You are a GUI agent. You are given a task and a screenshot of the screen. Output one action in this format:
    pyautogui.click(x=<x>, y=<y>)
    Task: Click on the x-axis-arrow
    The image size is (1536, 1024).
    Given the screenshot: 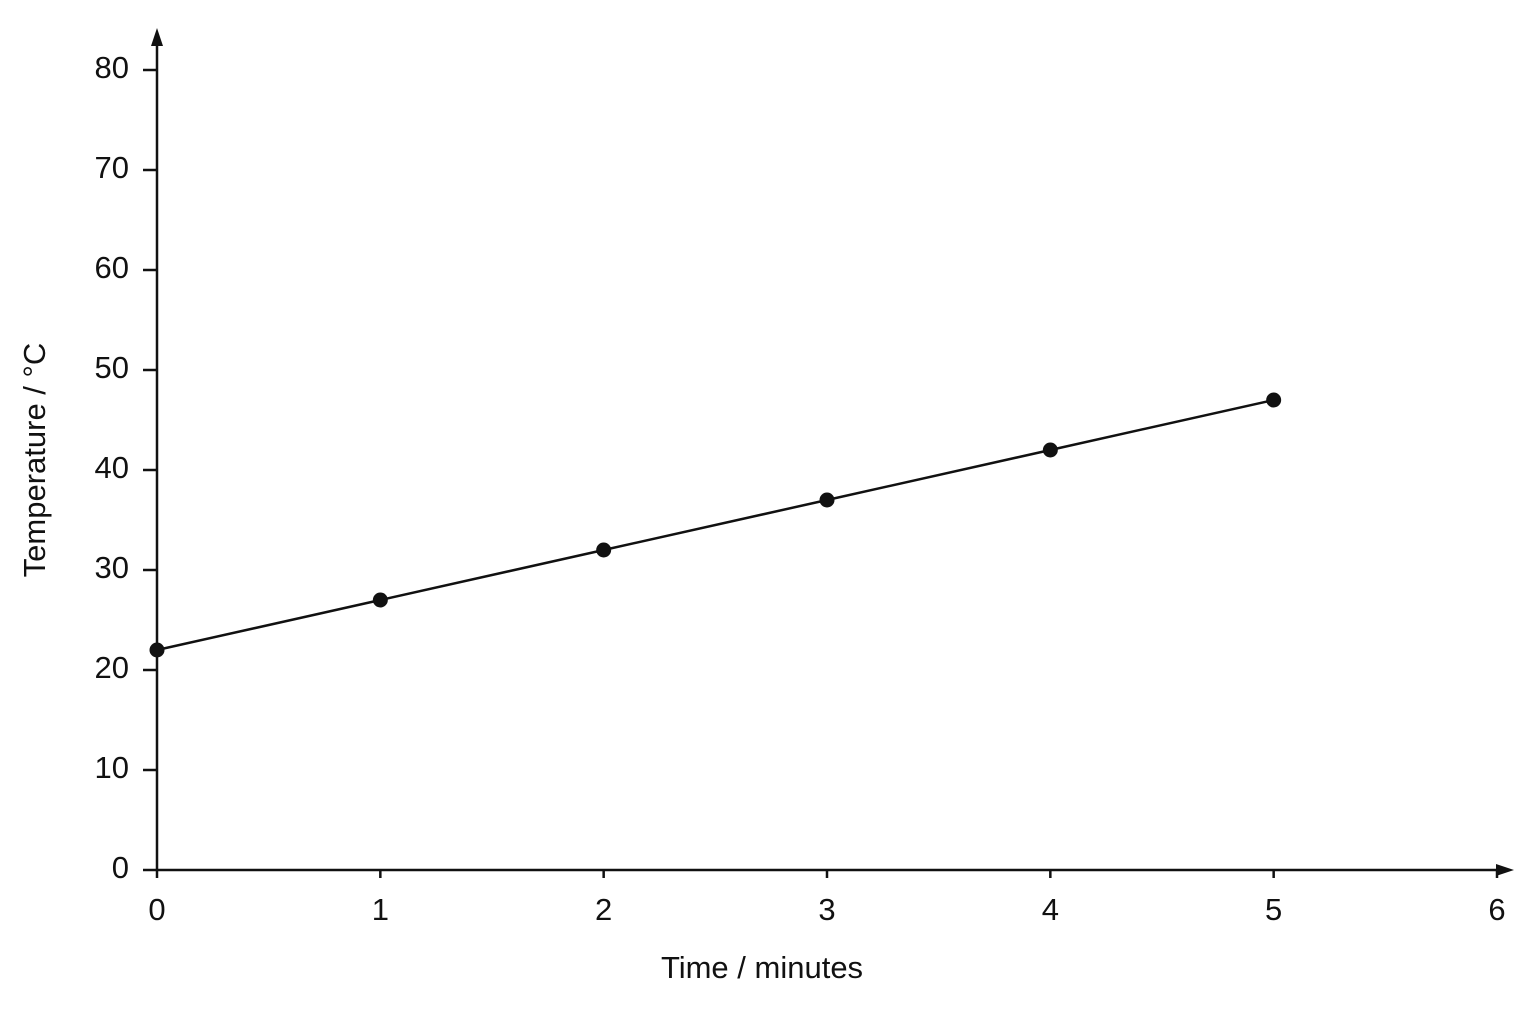 What is the action you would take?
    pyautogui.click(x=1505, y=870)
    